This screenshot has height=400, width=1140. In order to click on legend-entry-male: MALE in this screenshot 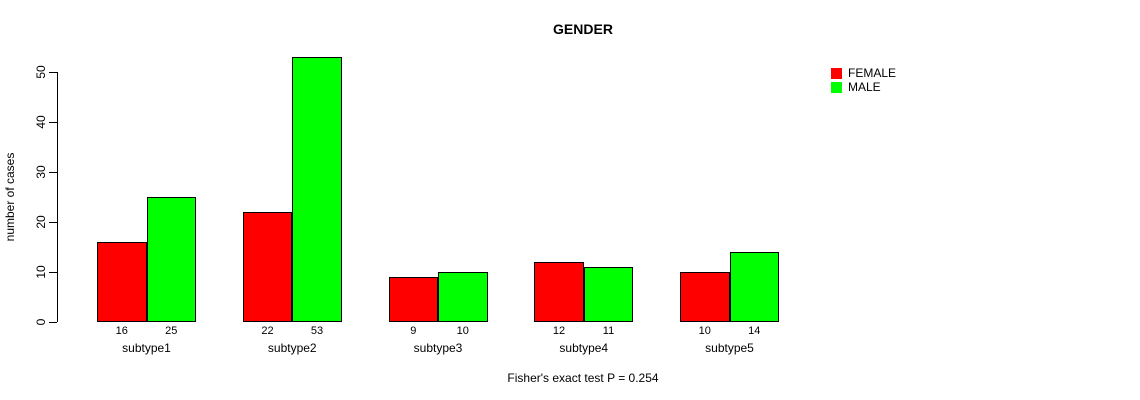, I will do `click(863, 87)`.